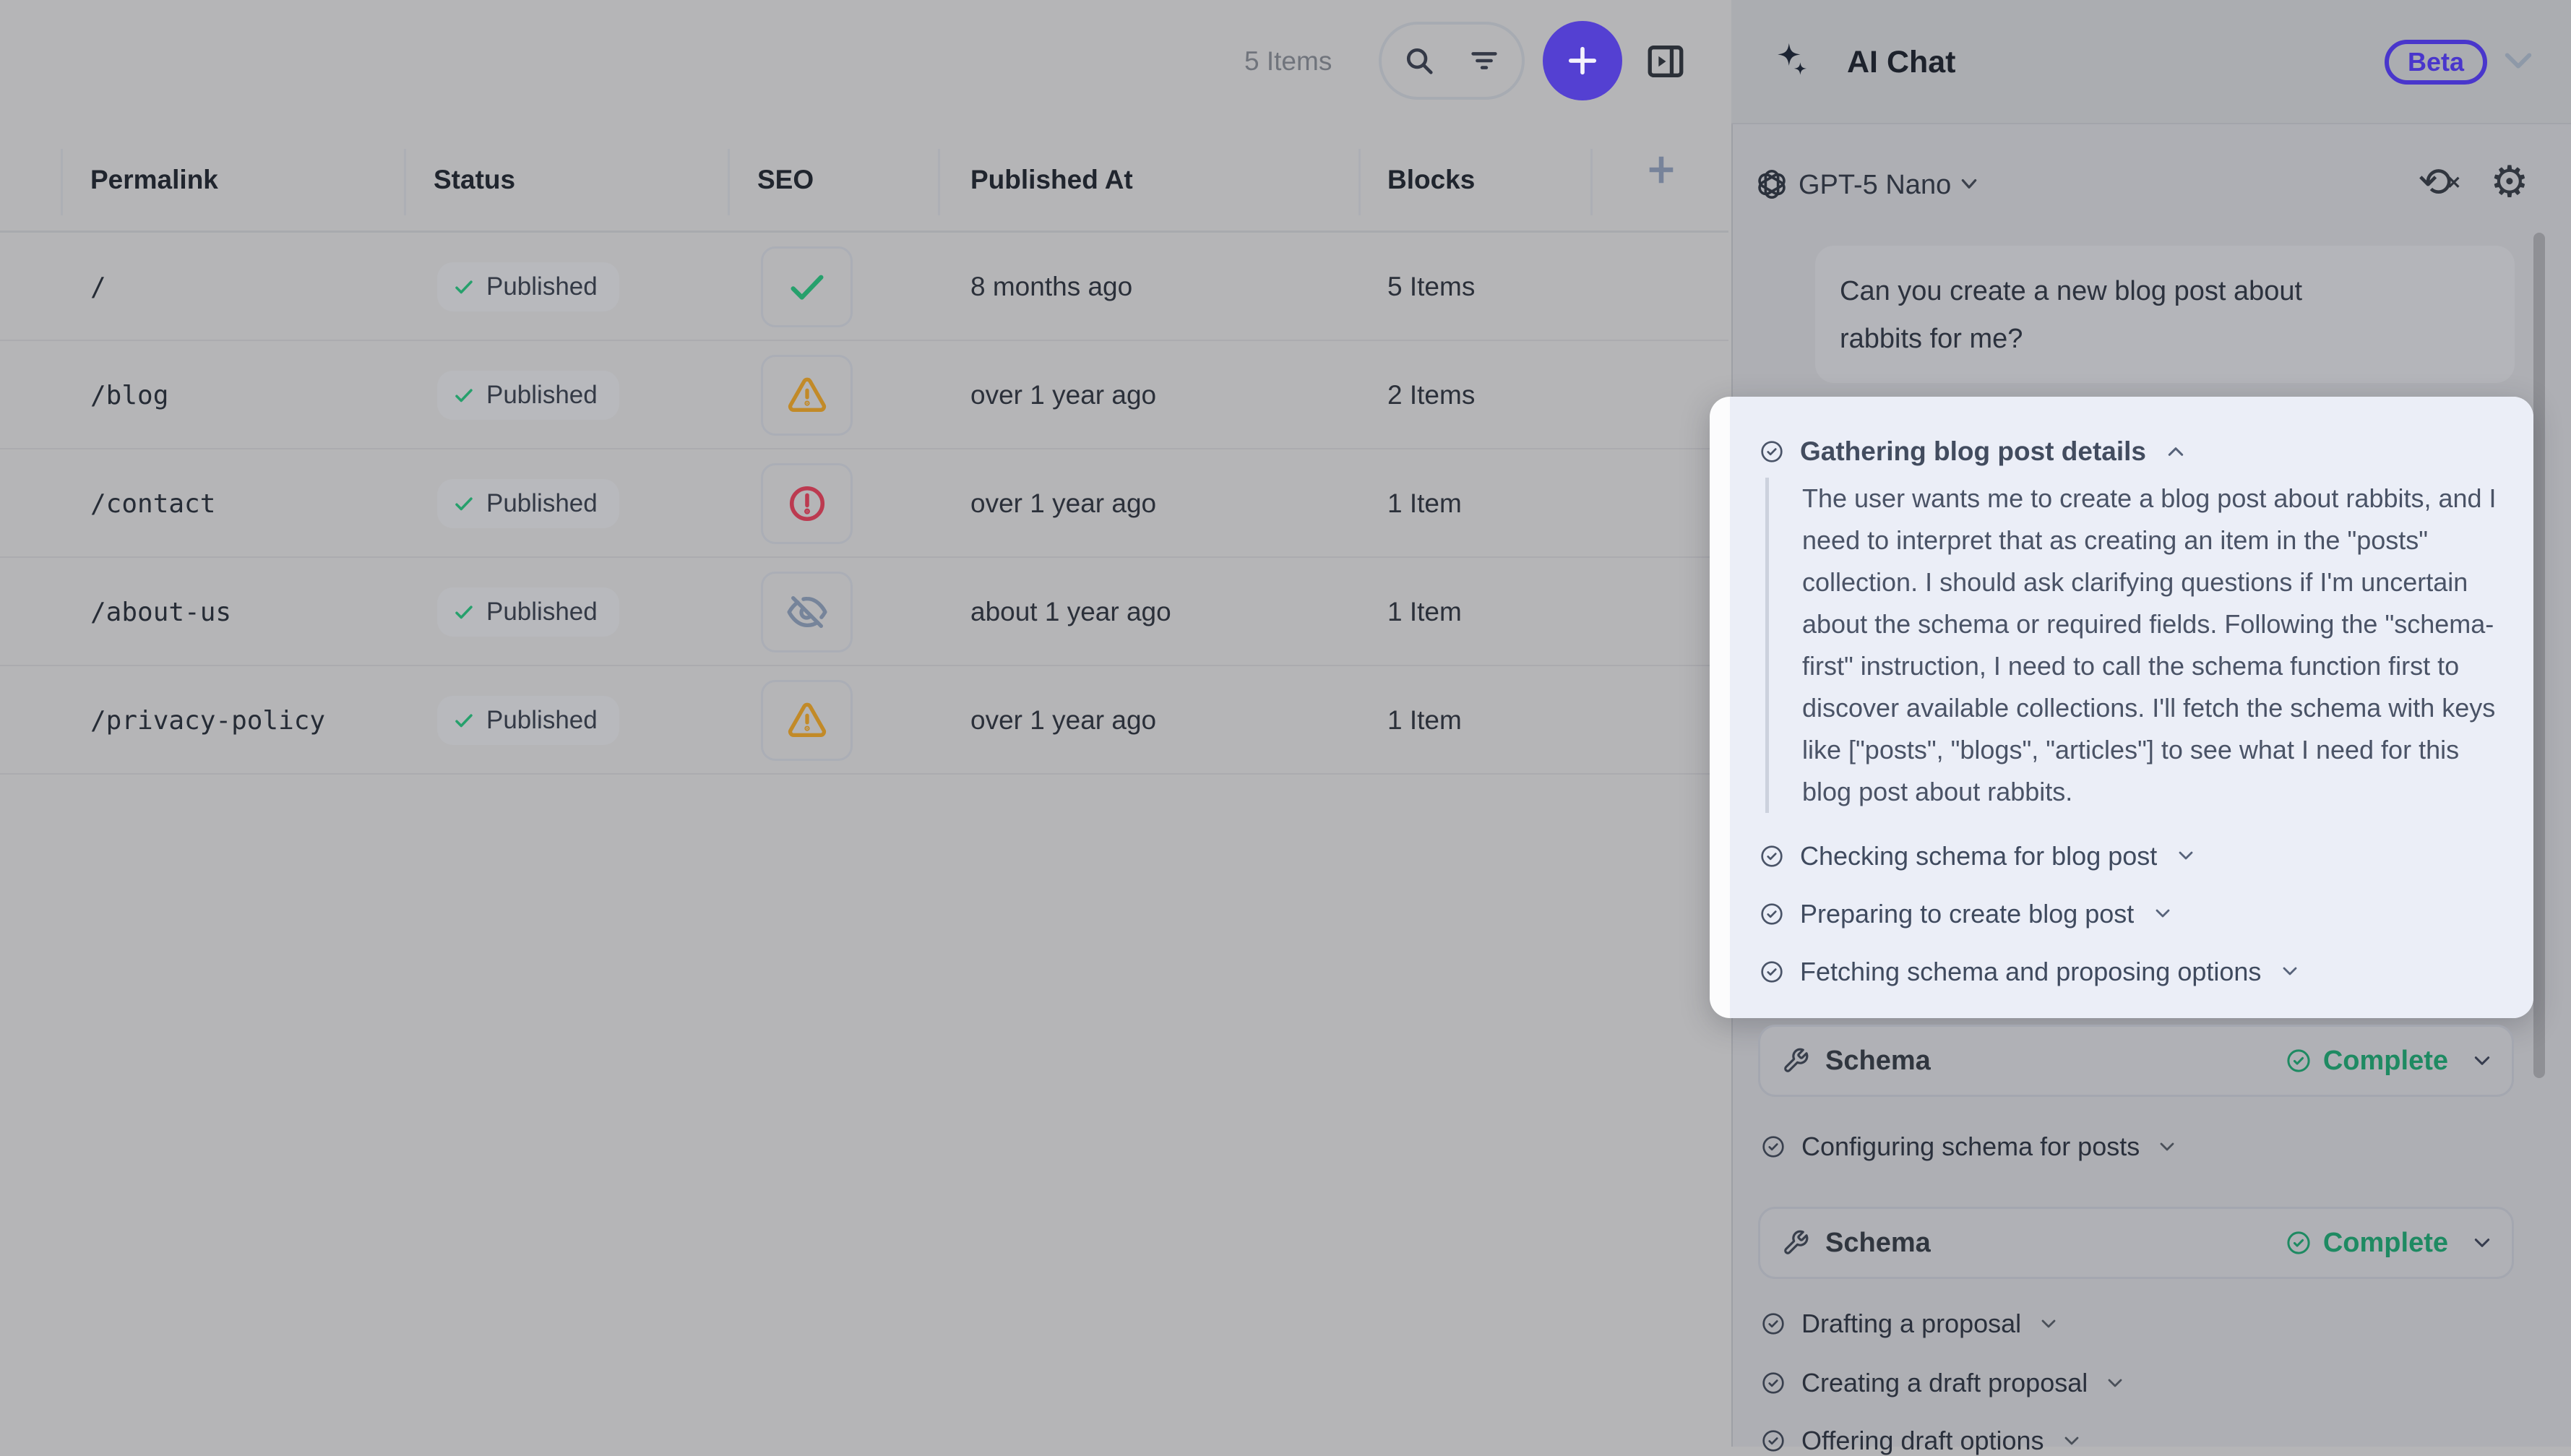  I want to click on warning-triangle-icon, so click(807, 395).